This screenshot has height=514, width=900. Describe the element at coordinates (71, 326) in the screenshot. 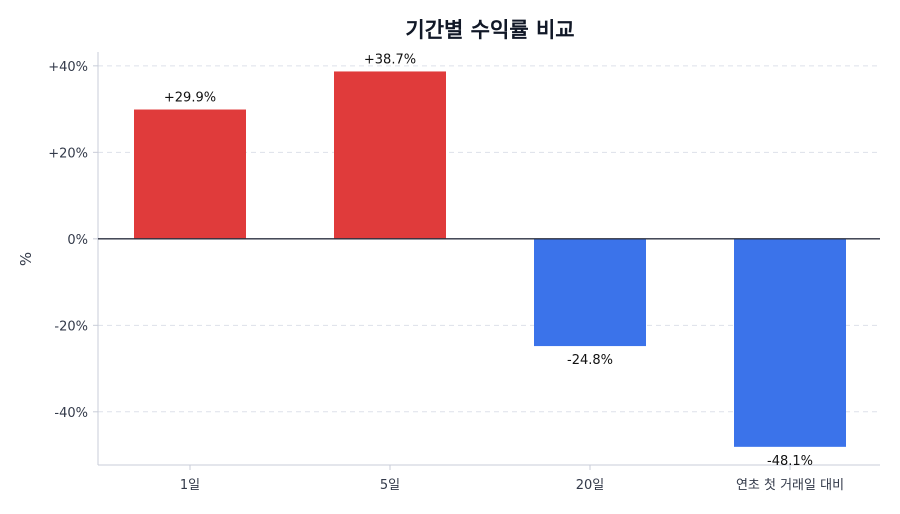

I see `y-tick-label: -20%` at that location.